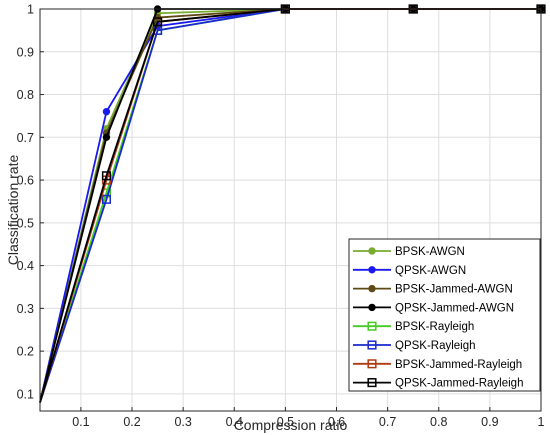 Image resolution: width=550 pixels, height=435 pixels. I want to click on x-tick-label: 0.2, so click(131, 422).